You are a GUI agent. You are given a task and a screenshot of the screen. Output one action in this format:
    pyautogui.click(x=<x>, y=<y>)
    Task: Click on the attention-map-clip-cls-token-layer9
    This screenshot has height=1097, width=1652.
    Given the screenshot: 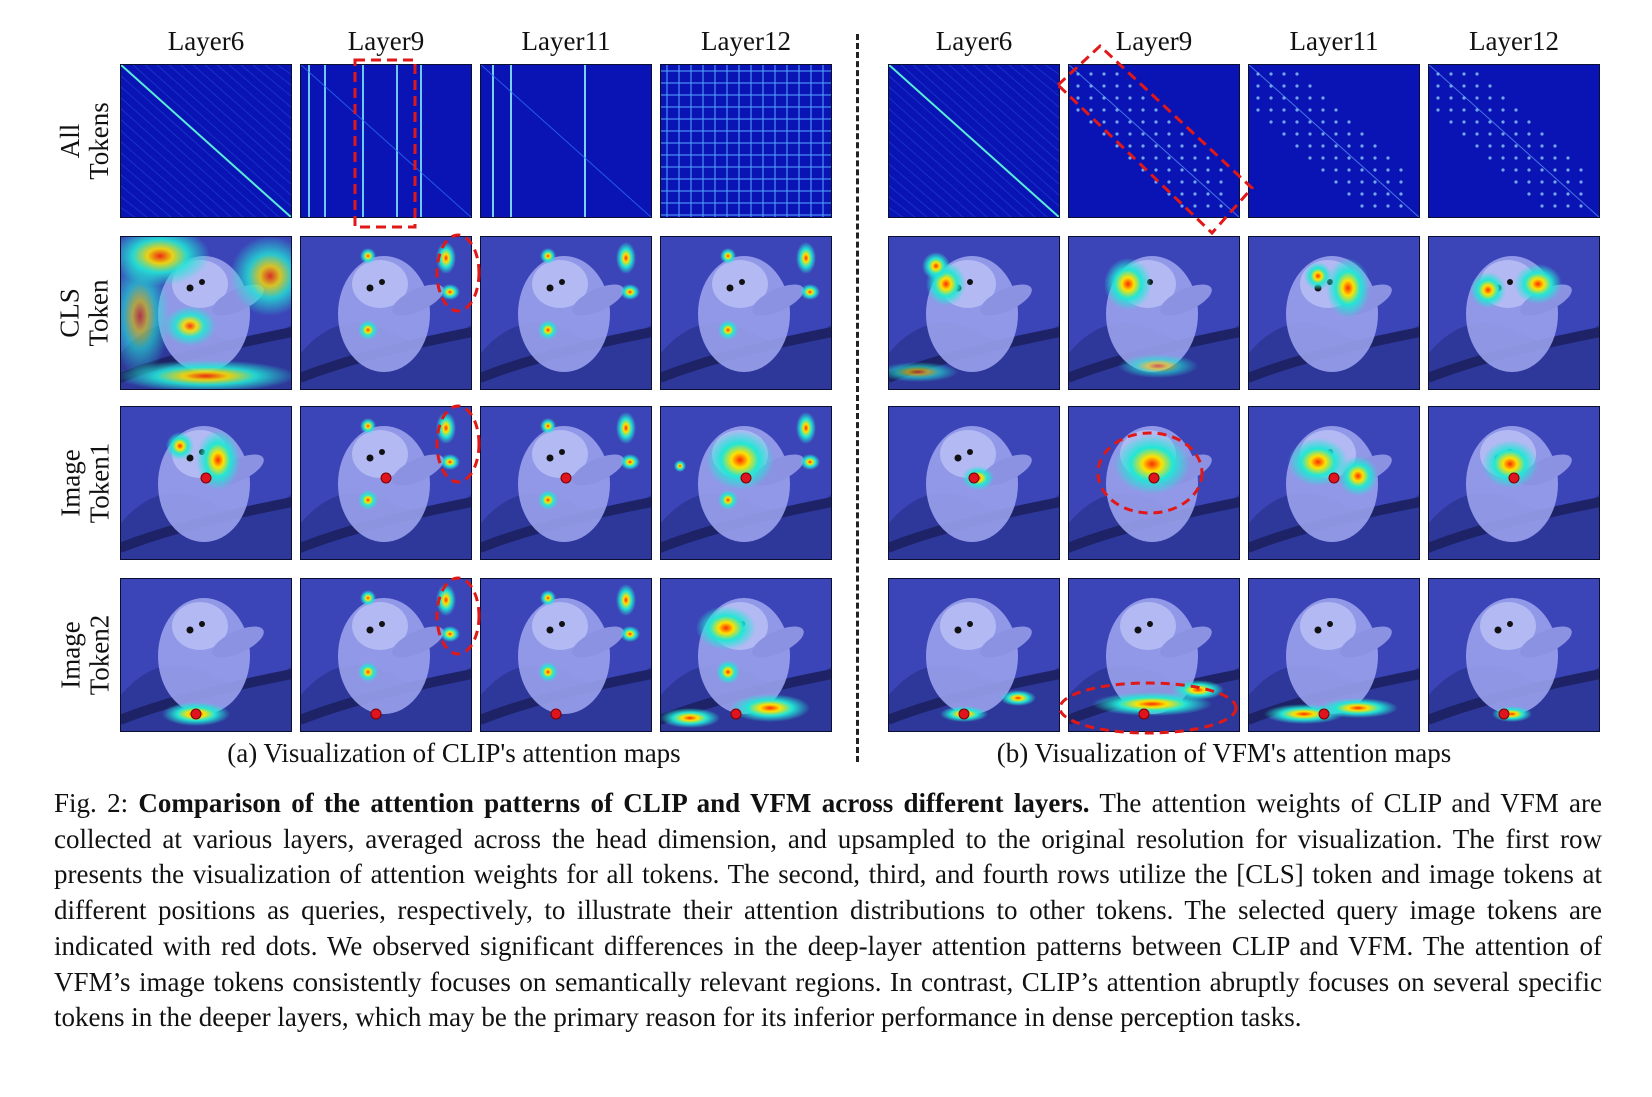 What is the action you would take?
    pyautogui.click(x=386, y=313)
    